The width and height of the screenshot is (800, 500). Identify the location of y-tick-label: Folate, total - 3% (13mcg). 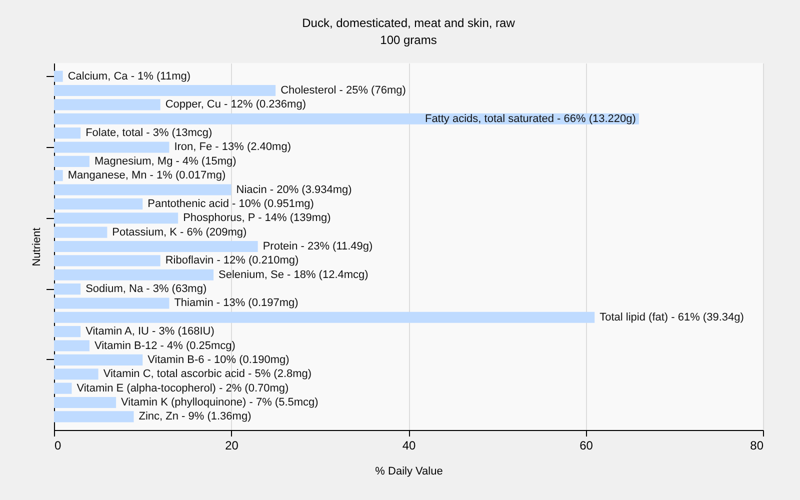
(149, 133).